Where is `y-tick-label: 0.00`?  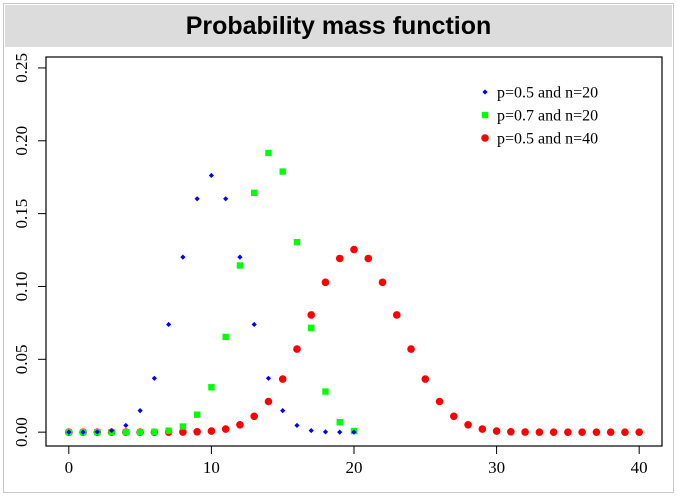 y-tick-label: 0.00 is located at coordinates (21, 432).